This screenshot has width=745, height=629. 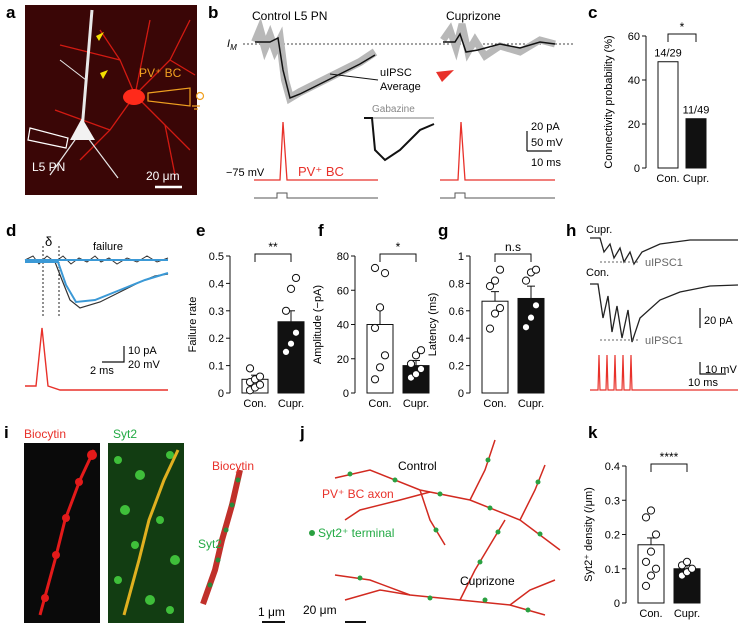 I want to click on category-label-k: Cupr., so click(x=687, y=614).